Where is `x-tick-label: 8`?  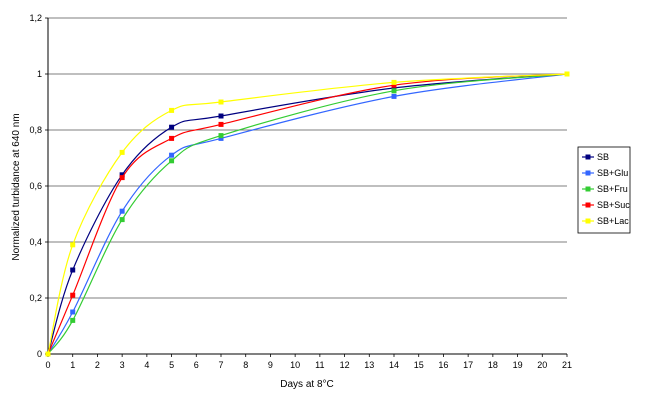
x-tick-label: 8 is located at coordinates (245, 365).